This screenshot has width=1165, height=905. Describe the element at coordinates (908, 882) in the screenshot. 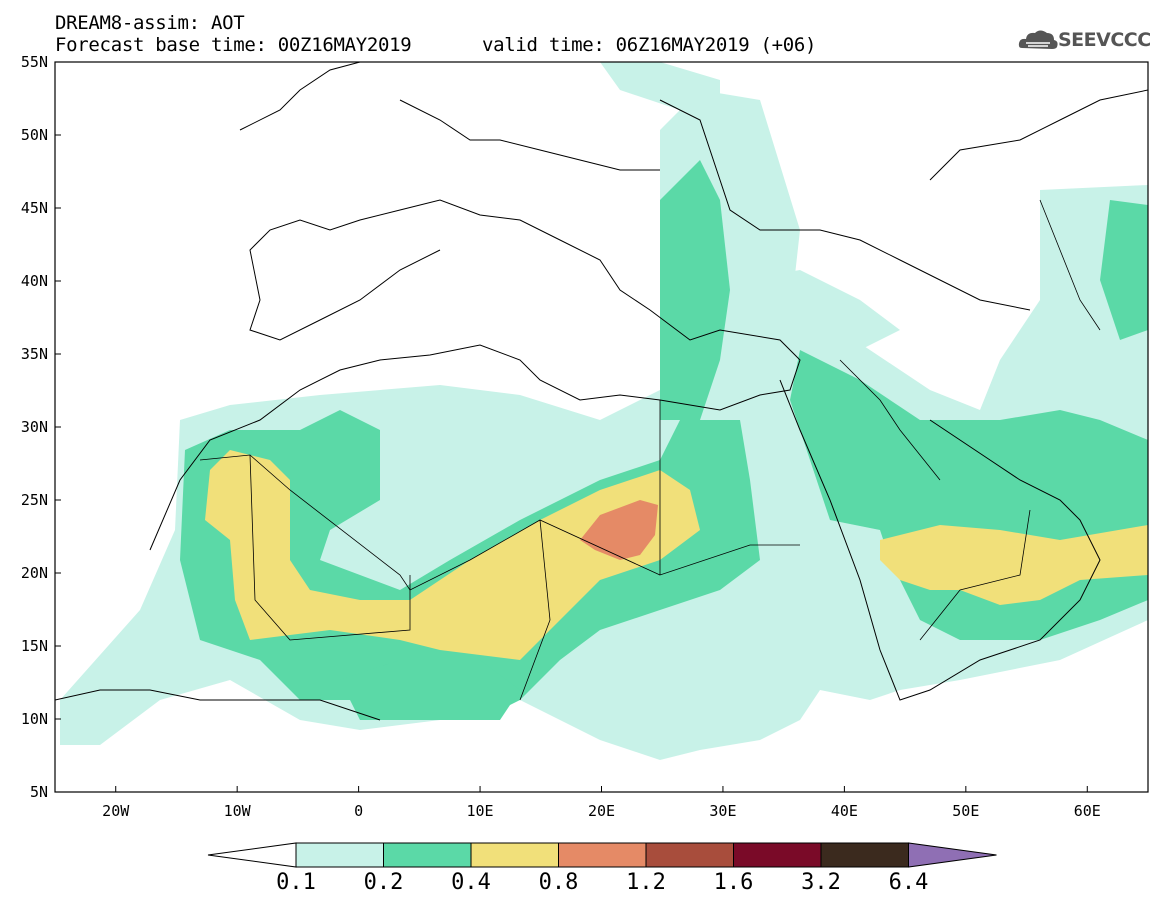

I see `colorbar-label: 6.4` at that location.